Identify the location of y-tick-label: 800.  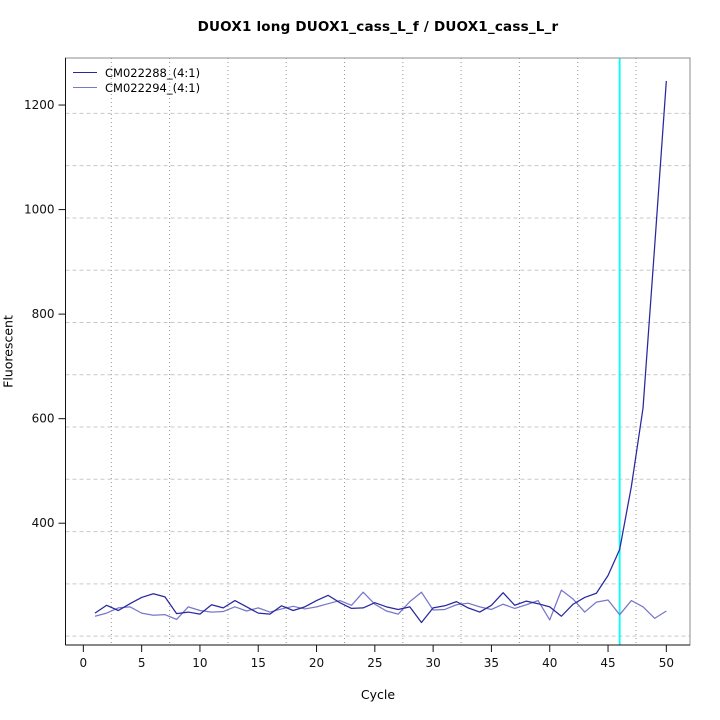
(43, 314).